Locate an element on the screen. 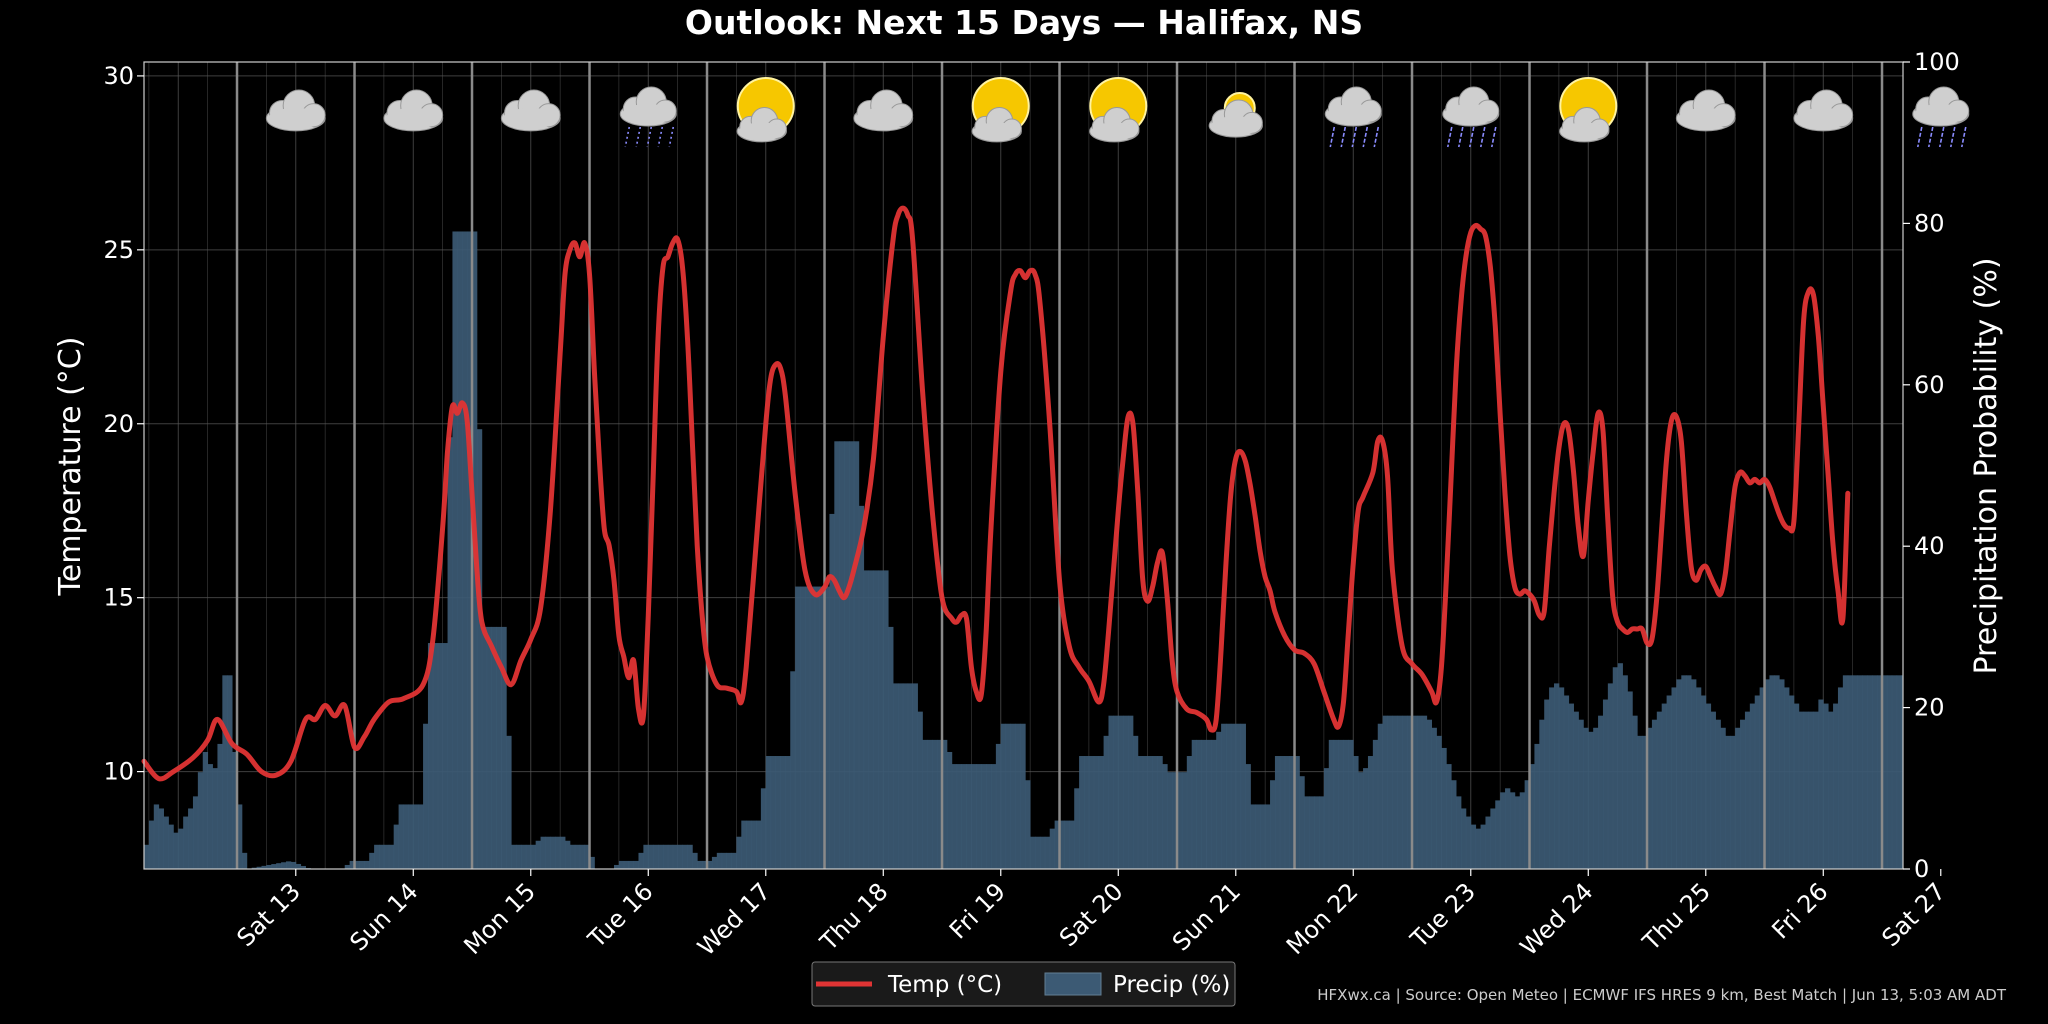 The image size is (2048, 1024). x-tick-label: Fri 19 is located at coordinates (977, 910).